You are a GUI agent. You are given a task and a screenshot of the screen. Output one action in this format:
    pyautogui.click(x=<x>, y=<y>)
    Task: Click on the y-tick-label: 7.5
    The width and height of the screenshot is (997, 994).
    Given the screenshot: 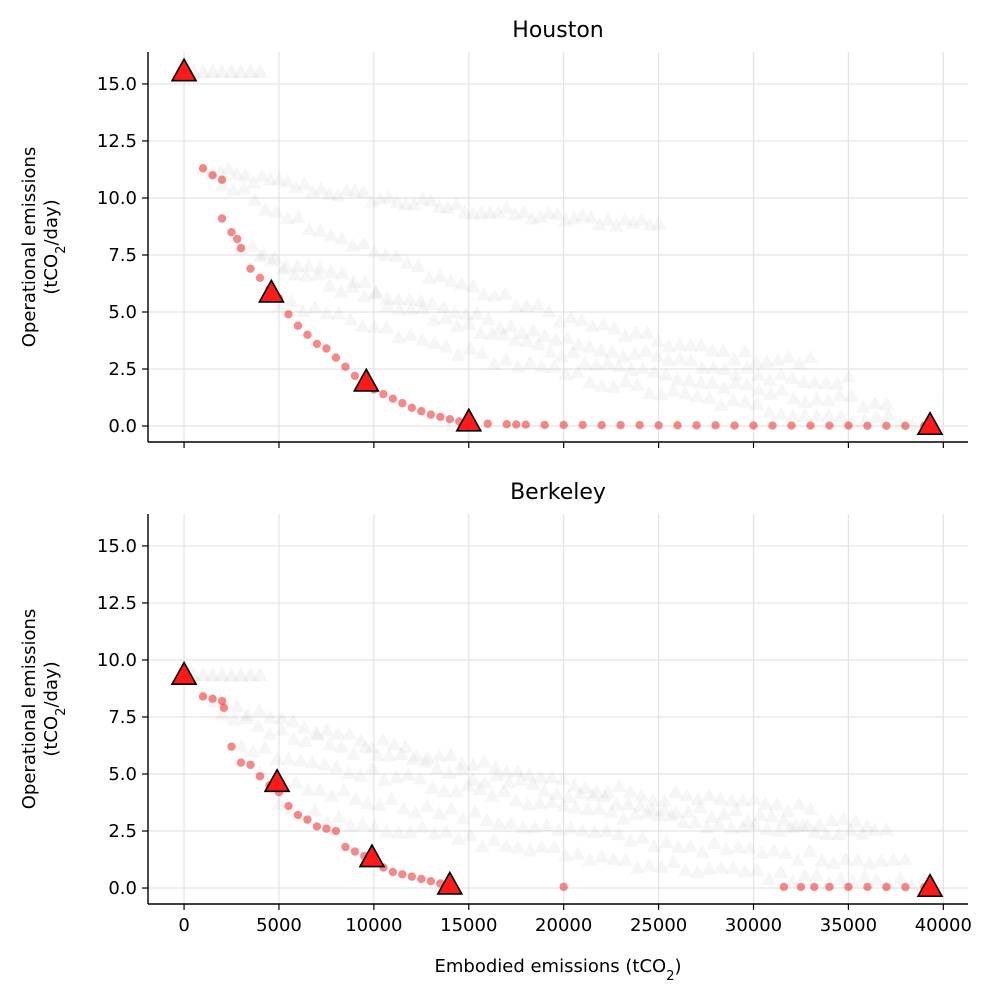 What is the action you would take?
    pyautogui.click(x=122, y=255)
    